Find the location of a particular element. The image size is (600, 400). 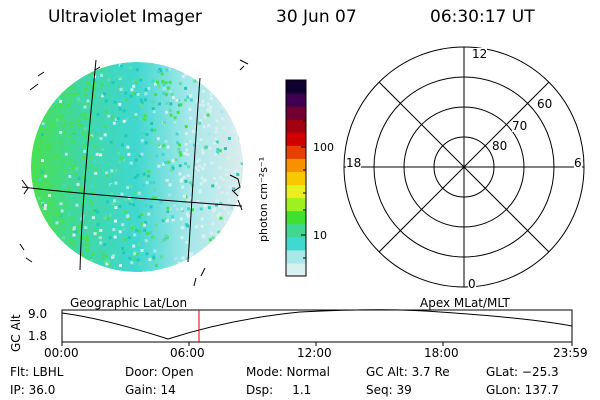

colorbar-gradient is located at coordinates (296, 178).